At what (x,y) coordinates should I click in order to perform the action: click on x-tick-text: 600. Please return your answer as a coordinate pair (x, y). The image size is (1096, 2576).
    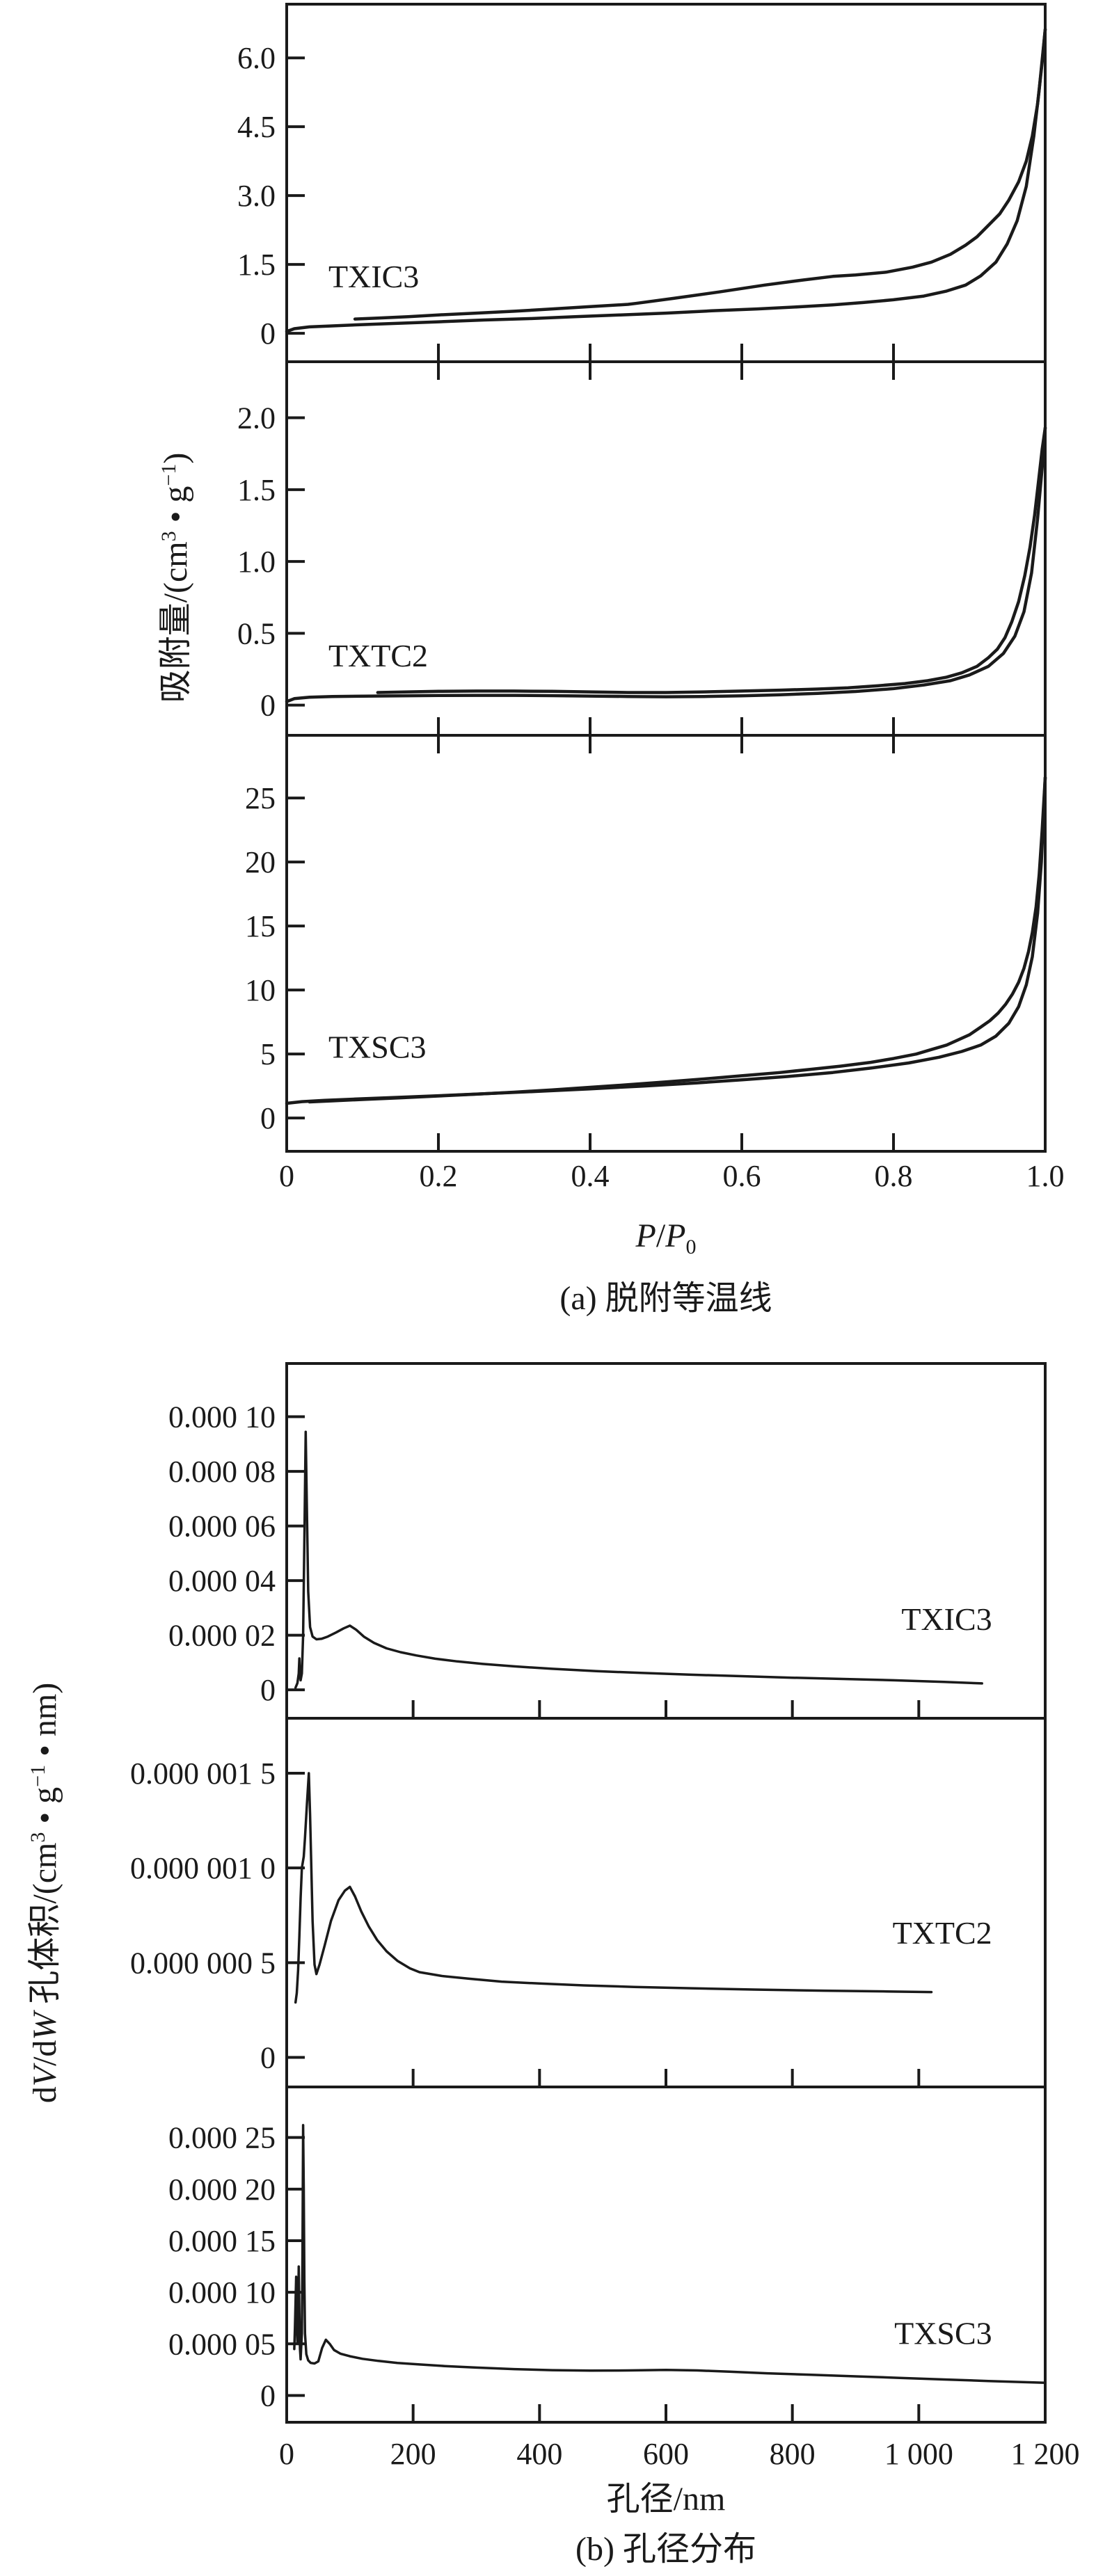
    Looking at the image, I should click on (666, 2454).